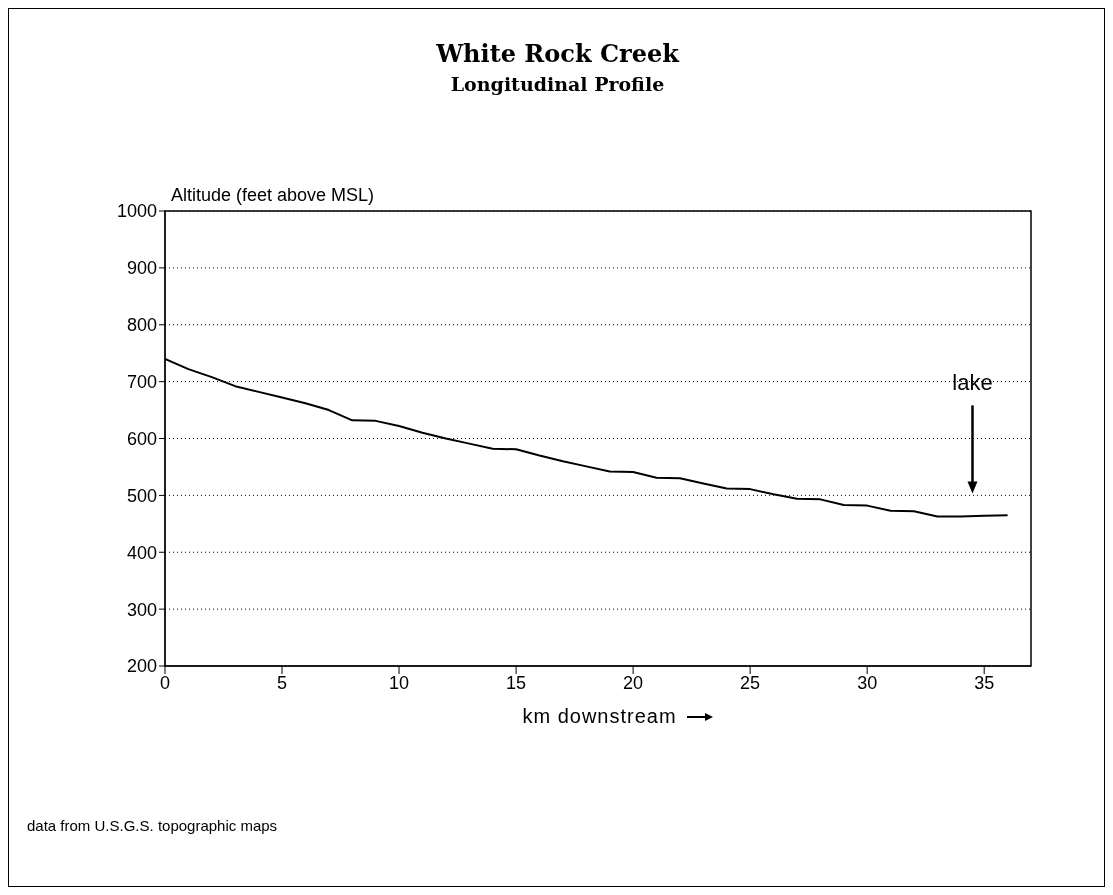 The image size is (1113, 895). Describe the element at coordinates (141, 325) in the screenshot. I see `y-tick-label: 800` at that location.